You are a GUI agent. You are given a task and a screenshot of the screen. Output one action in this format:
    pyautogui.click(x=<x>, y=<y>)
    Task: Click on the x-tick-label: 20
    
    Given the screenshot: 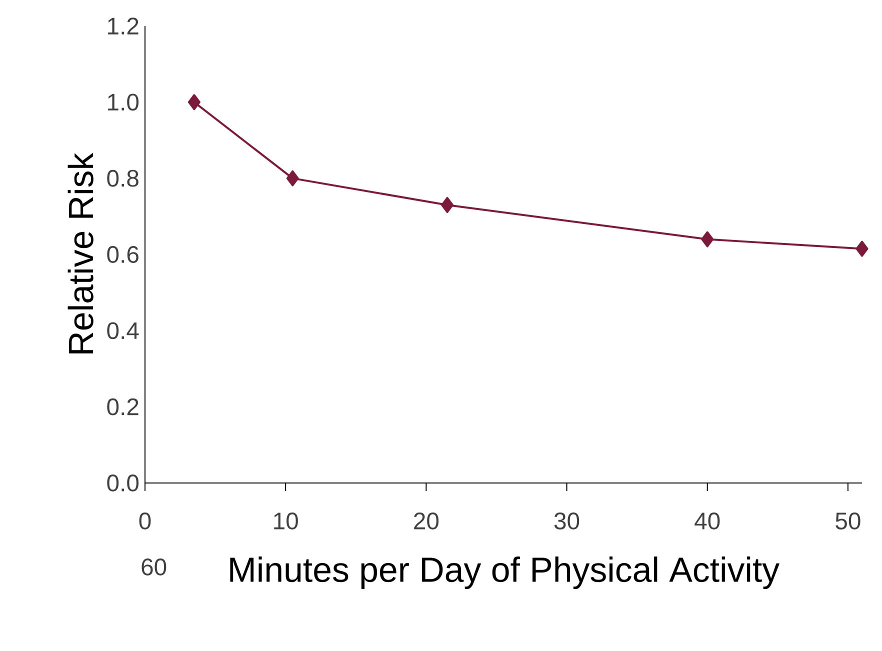 What is the action you would take?
    pyautogui.click(x=426, y=521)
    